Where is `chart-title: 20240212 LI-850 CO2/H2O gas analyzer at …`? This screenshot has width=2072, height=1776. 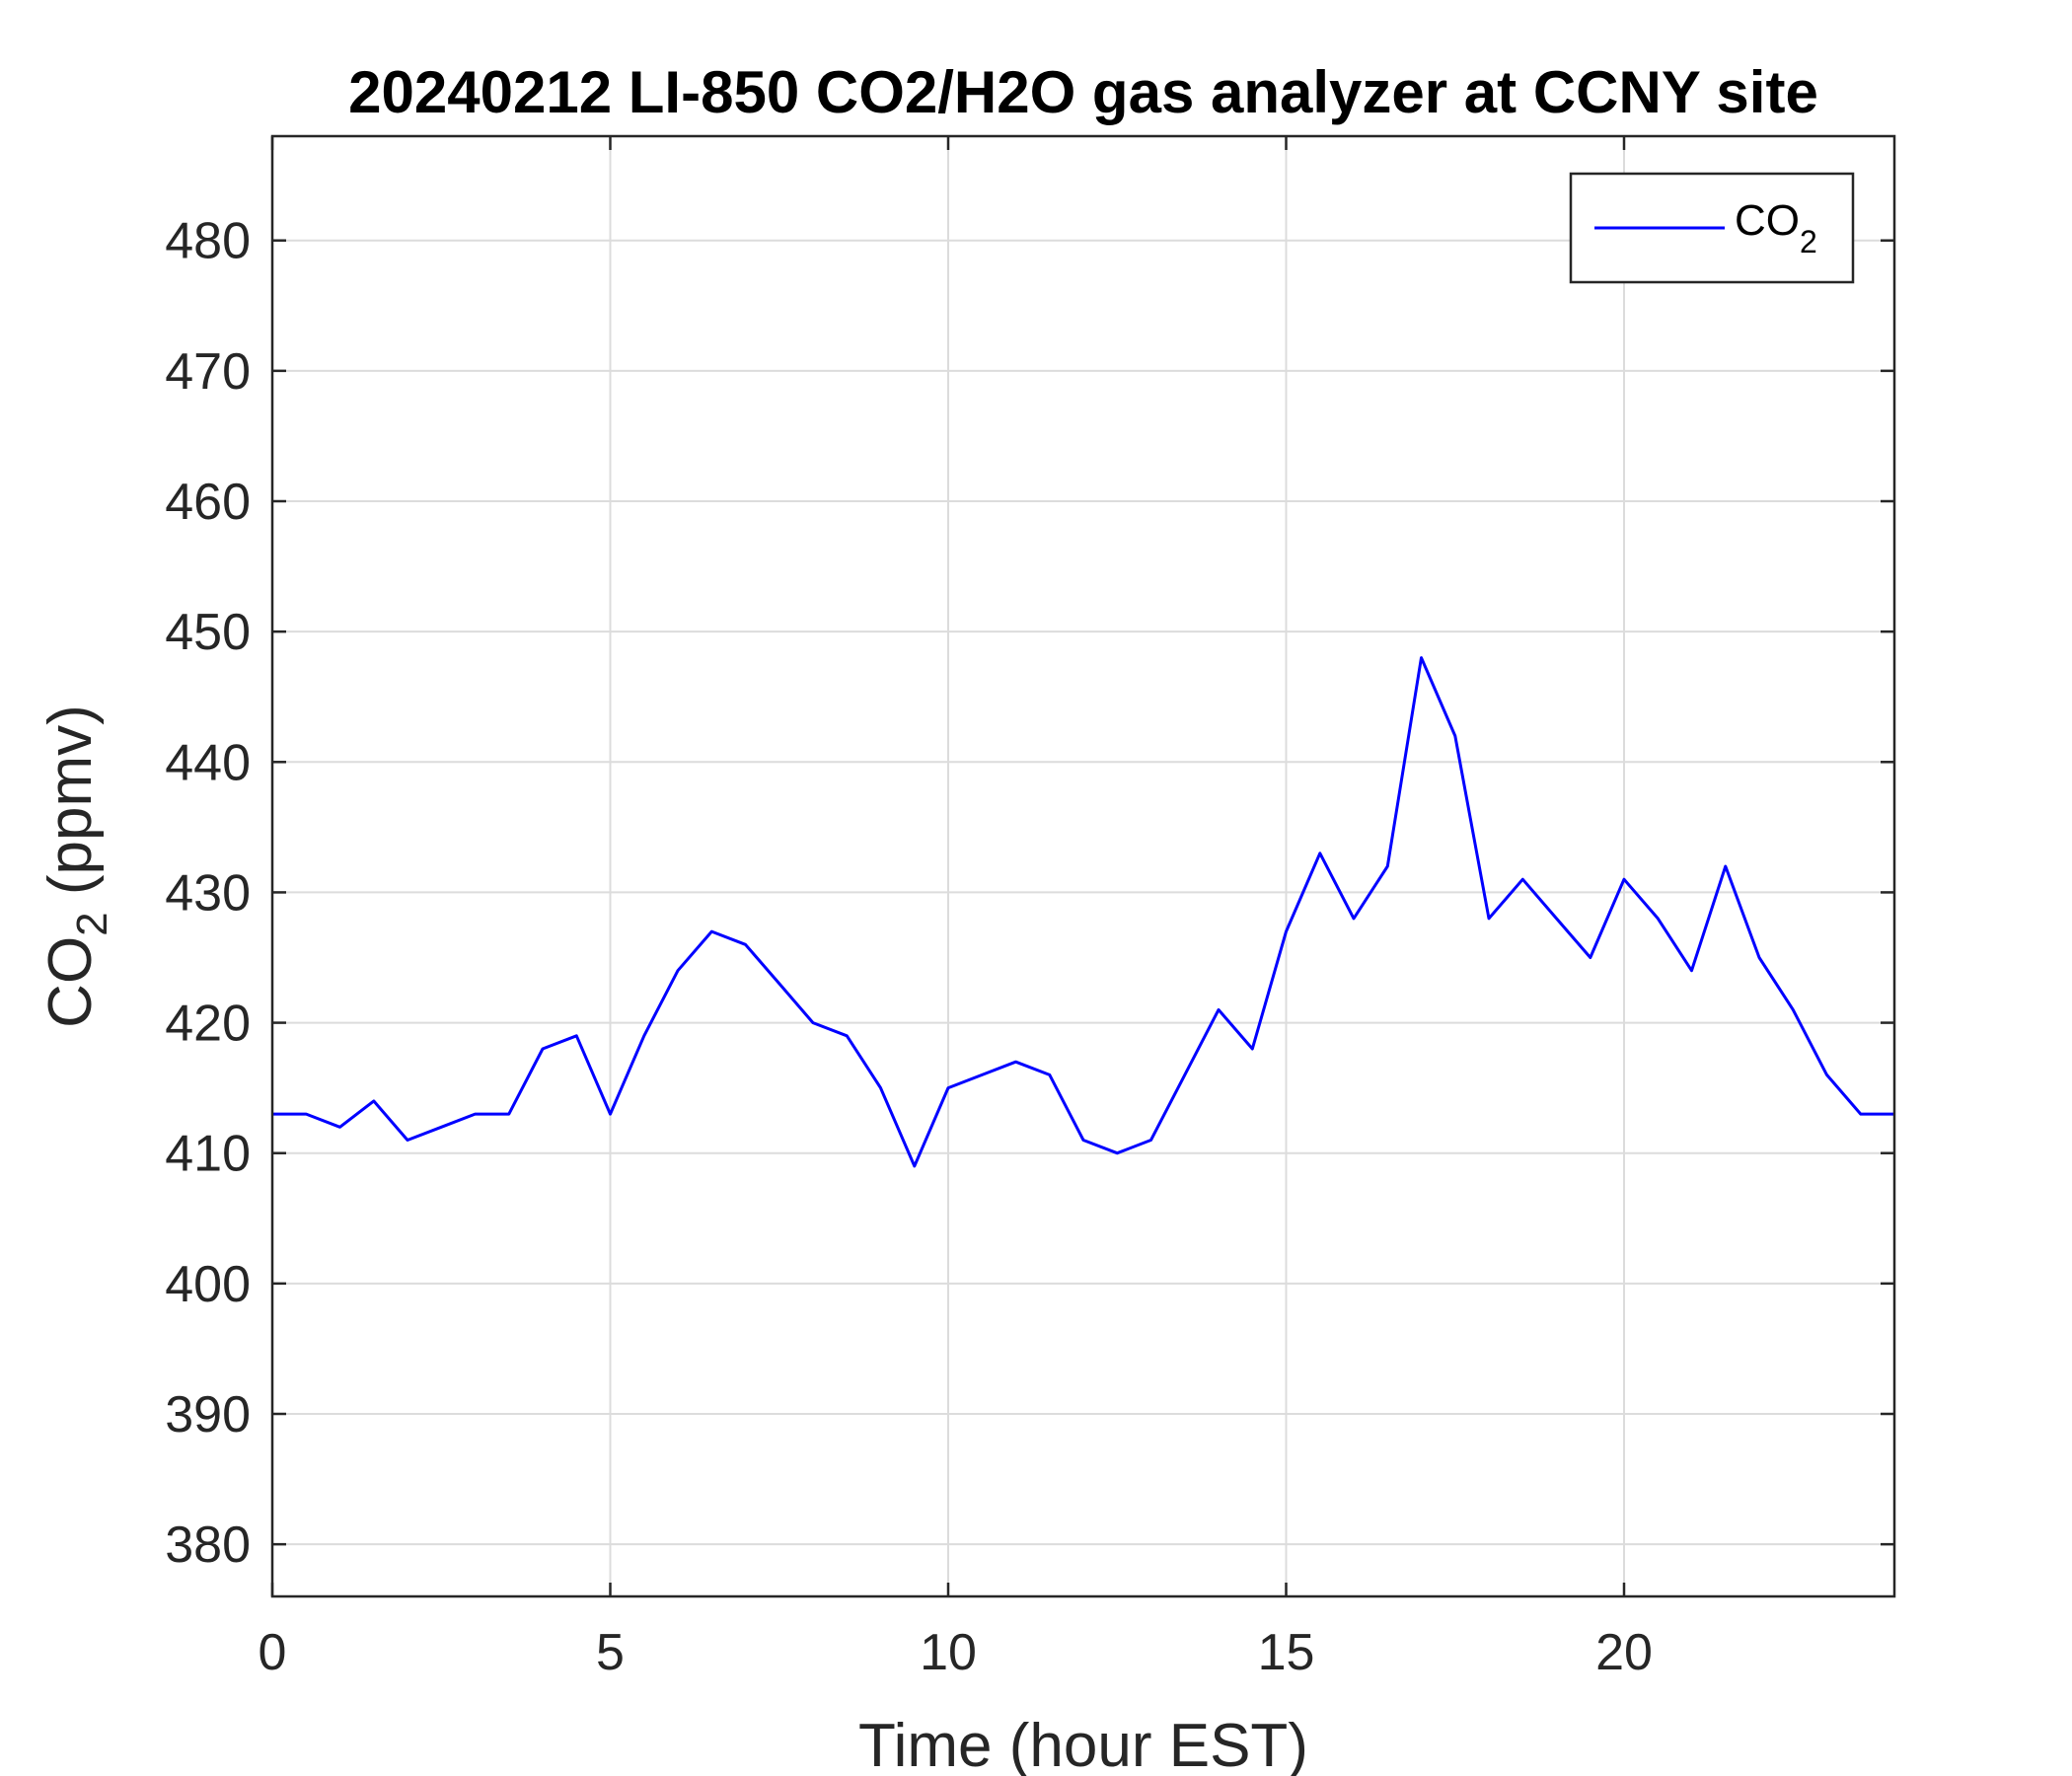 chart-title: 20240212 LI-850 CO2/H2O gas analyzer at … is located at coordinates (1083, 92).